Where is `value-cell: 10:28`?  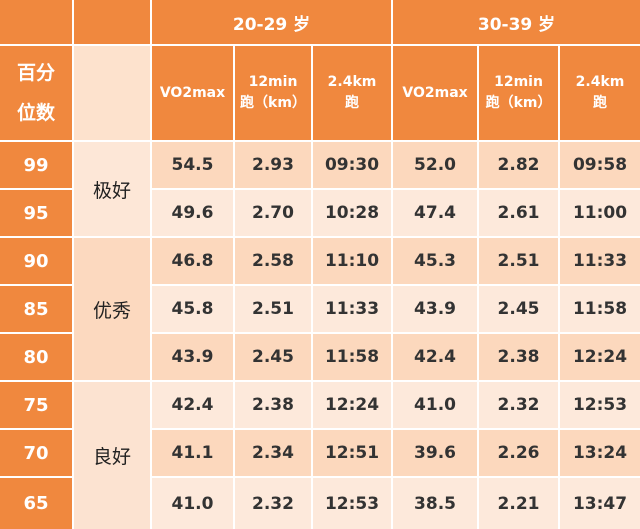 value-cell: 10:28 is located at coordinates (353, 214).